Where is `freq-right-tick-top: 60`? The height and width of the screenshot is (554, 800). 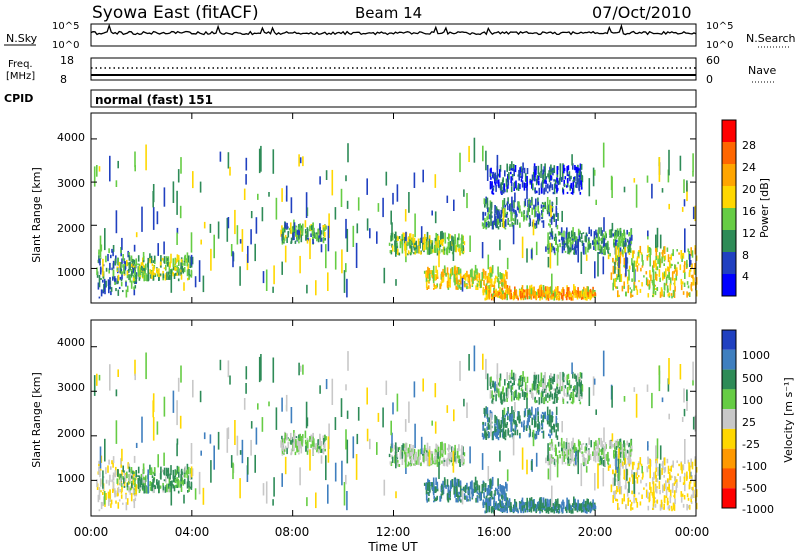
freq-right-tick-top: 60 is located at coordinates (713, 60).